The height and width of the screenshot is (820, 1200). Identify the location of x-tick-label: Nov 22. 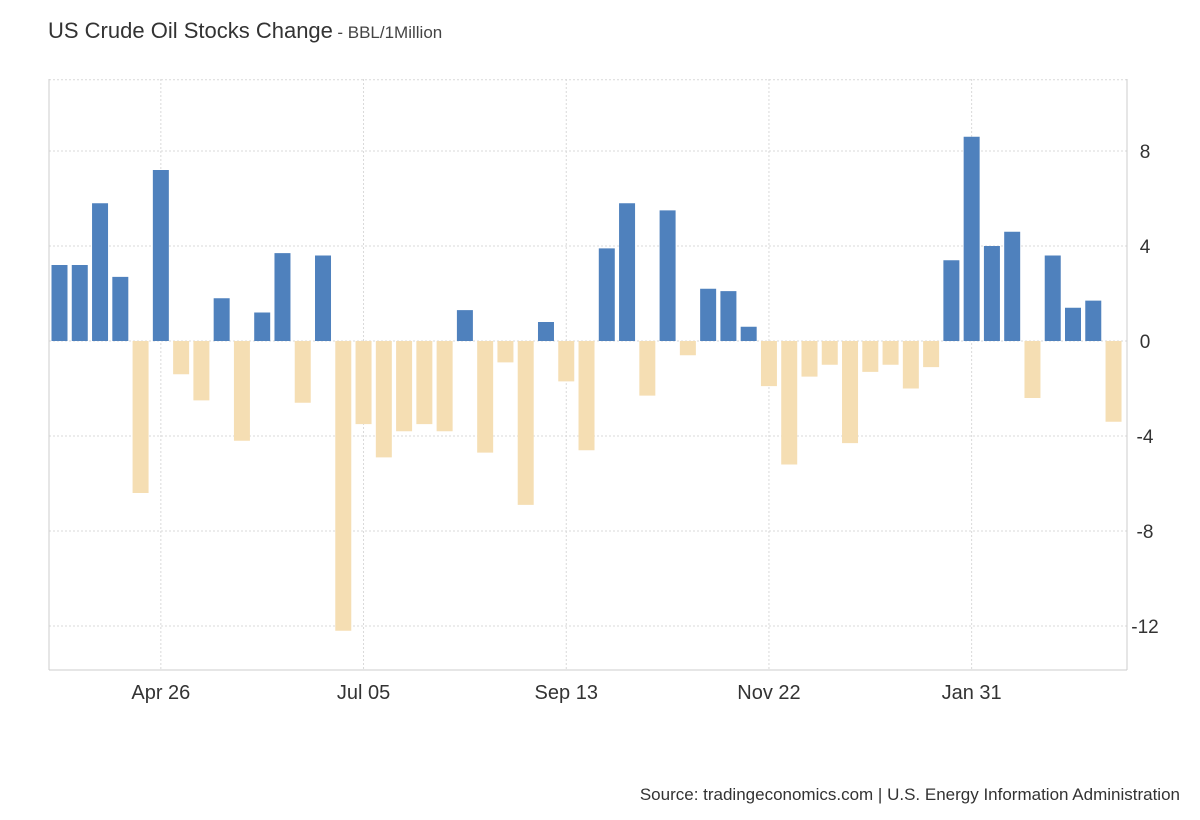
(768, 693).